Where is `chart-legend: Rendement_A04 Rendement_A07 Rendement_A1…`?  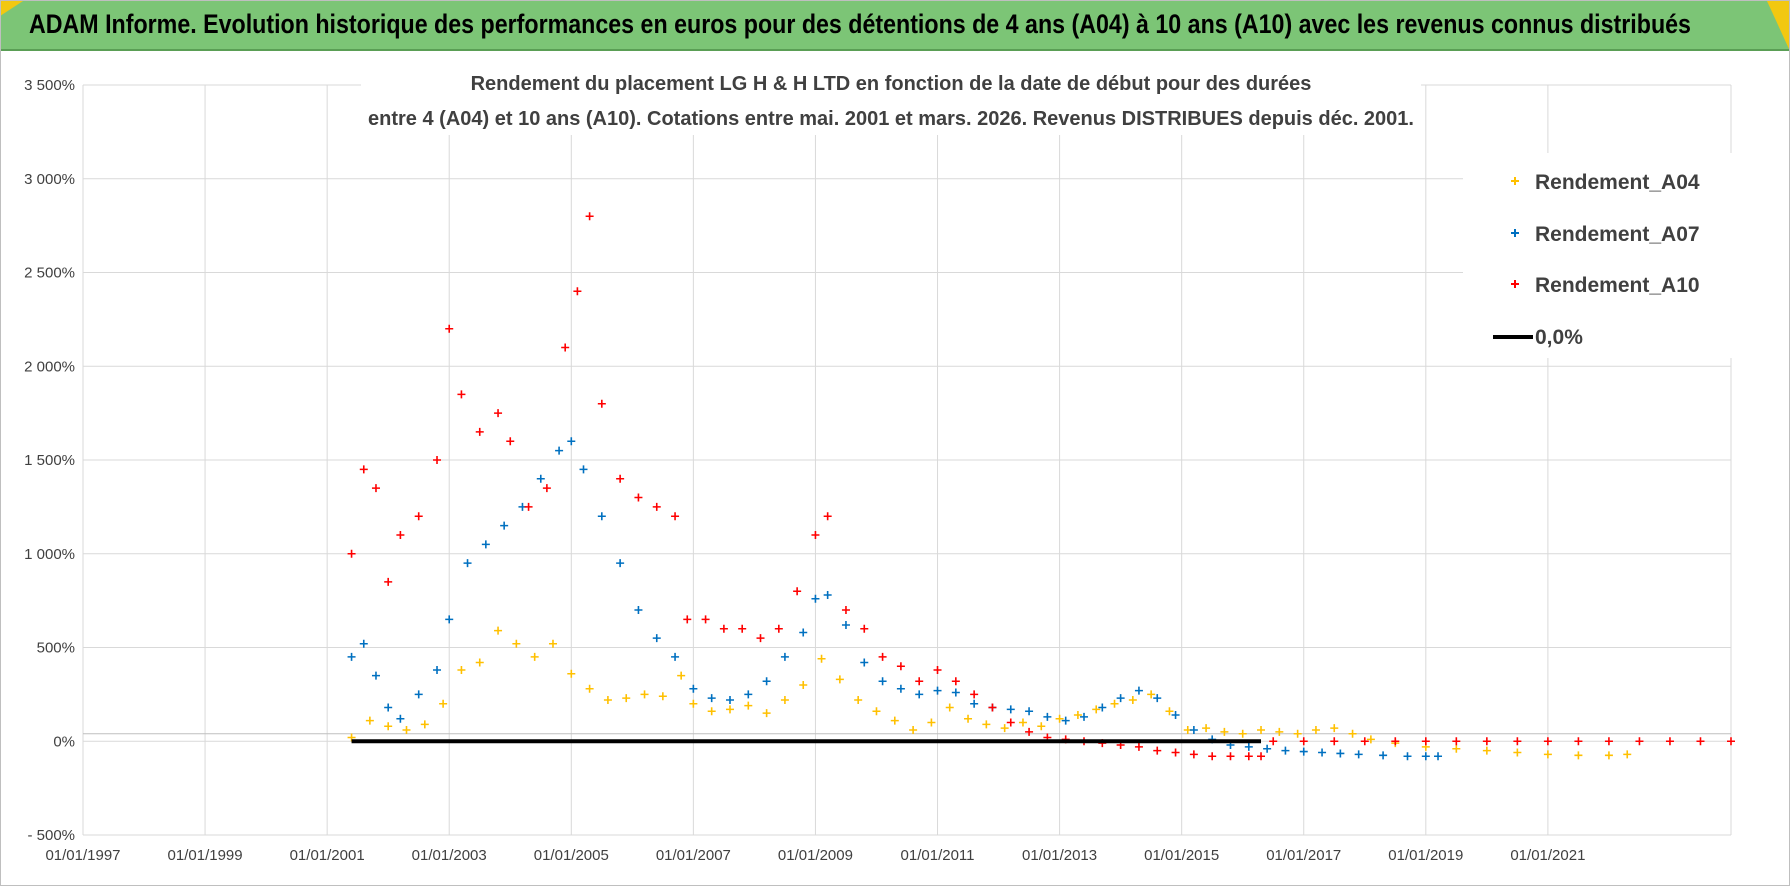
chart-legend: Rendement_A04 Rendement_A07 Rendement_A1… is located at coordinates (1596, 260).